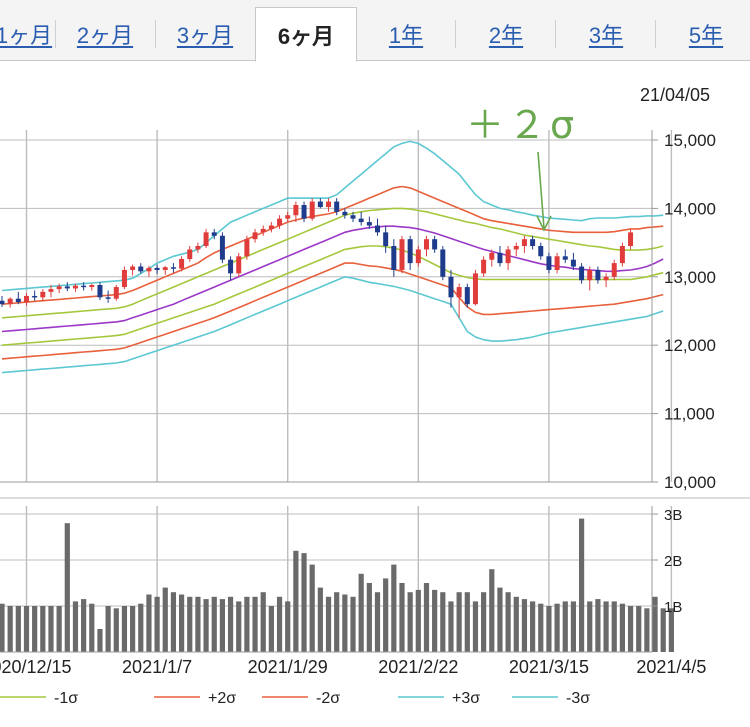  I want to click on date-tick-label: 2021/1/7, so click(157, 667).